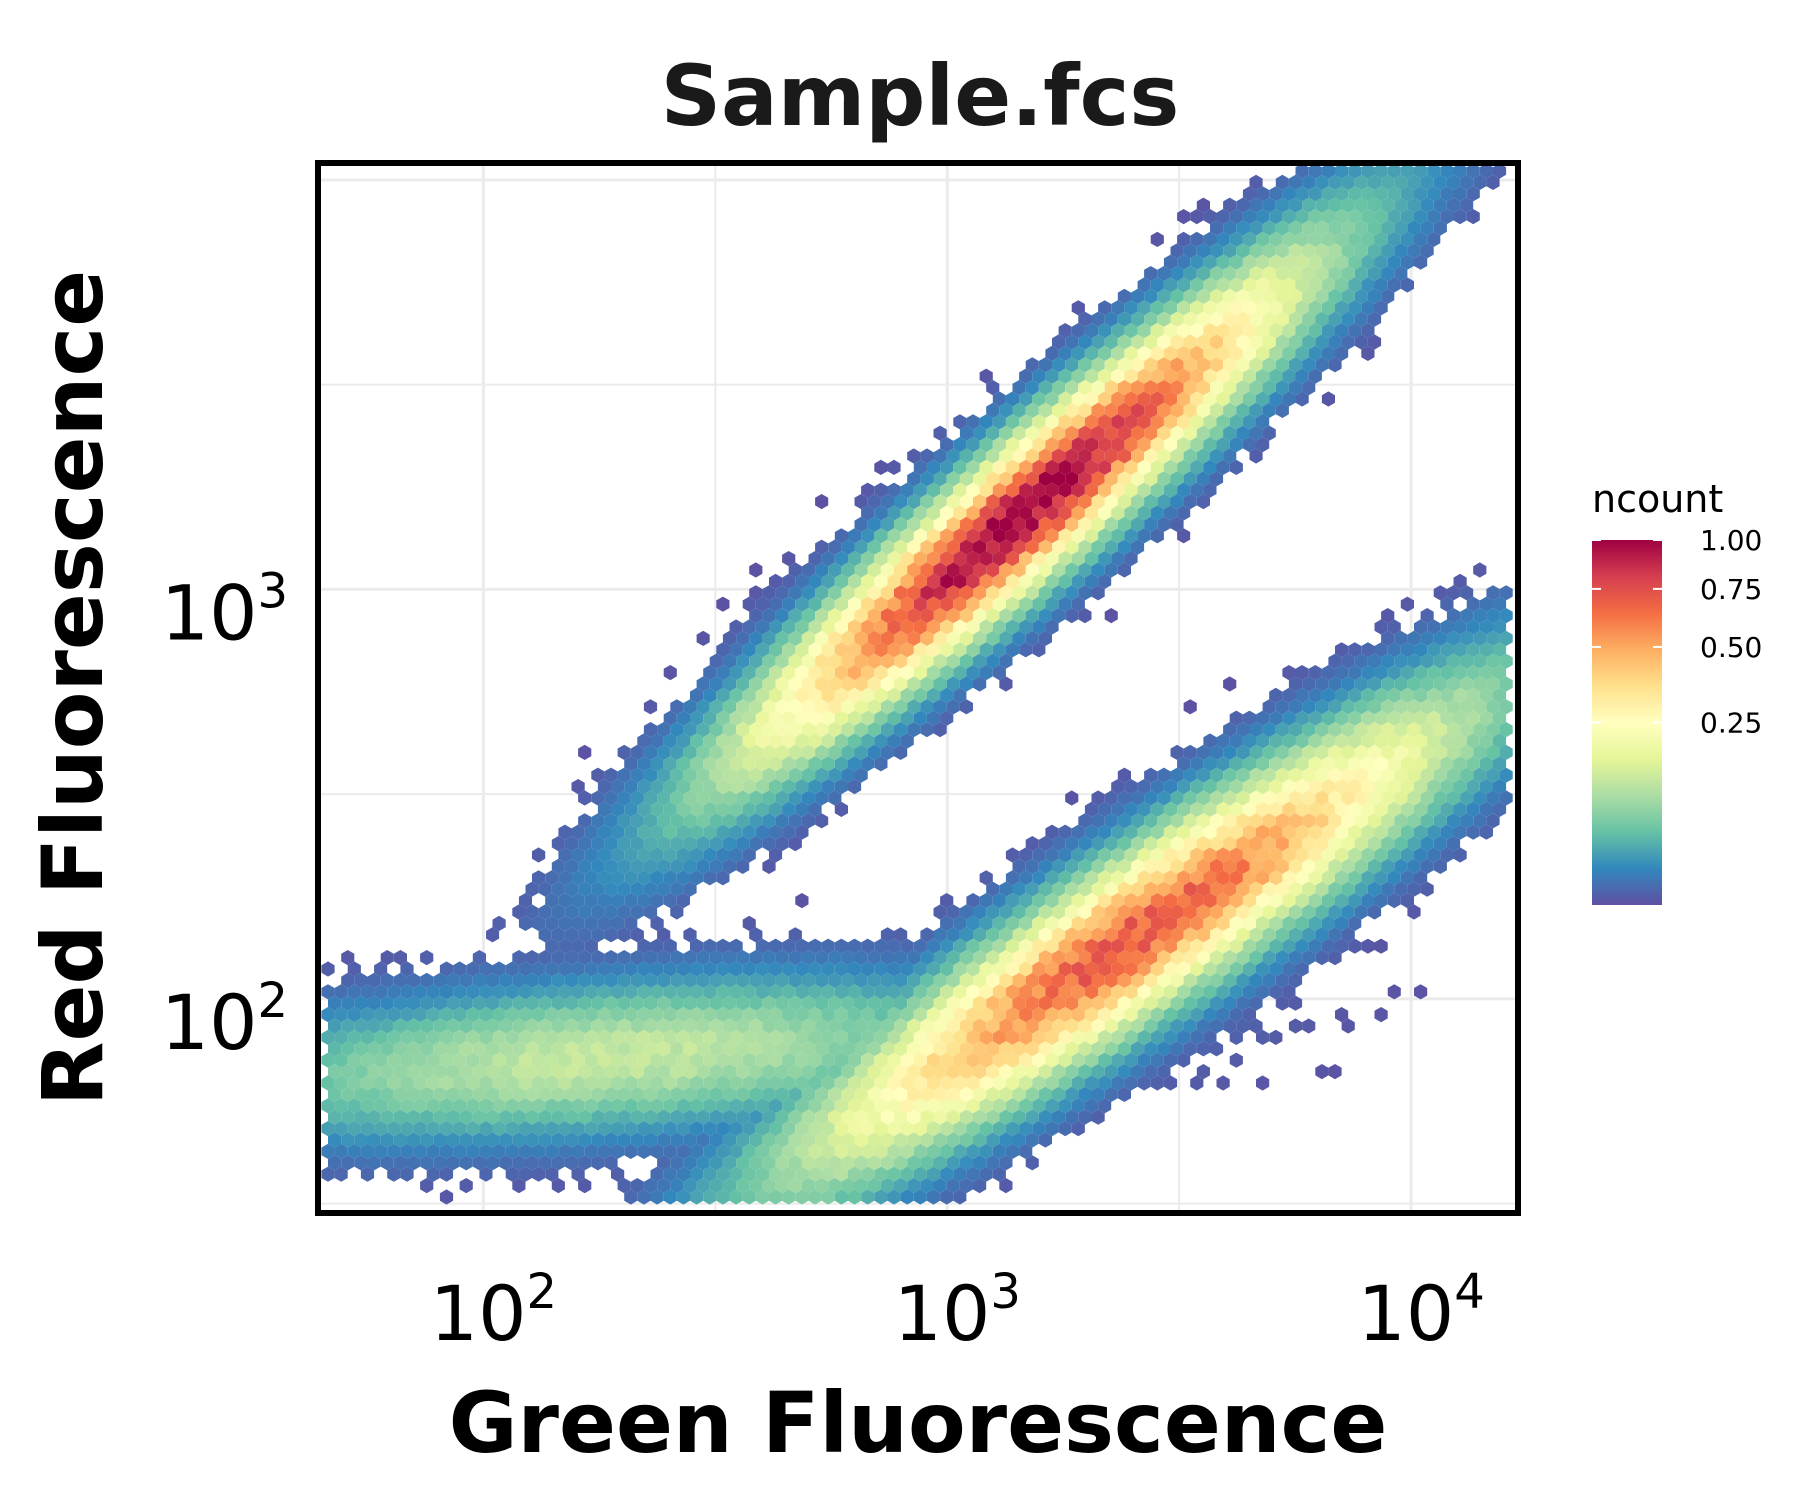 This screenshot has width=1799, height=1499. What do you see at coordinates (493, 1311) in the screenshot?
I see `x-tick-label: 102` at bounding box center [493, 1311].